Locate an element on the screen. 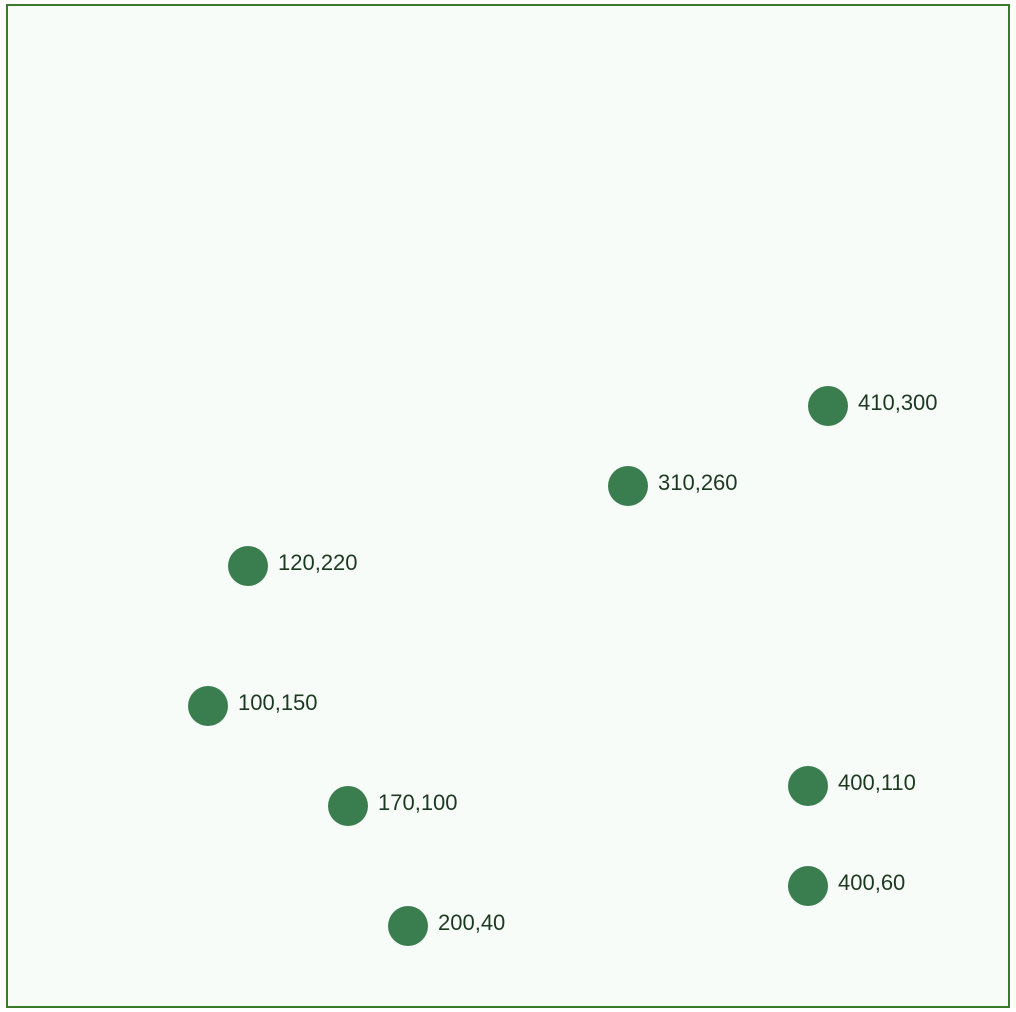  point-label: 310,260 is located at coordinates (698, 482).